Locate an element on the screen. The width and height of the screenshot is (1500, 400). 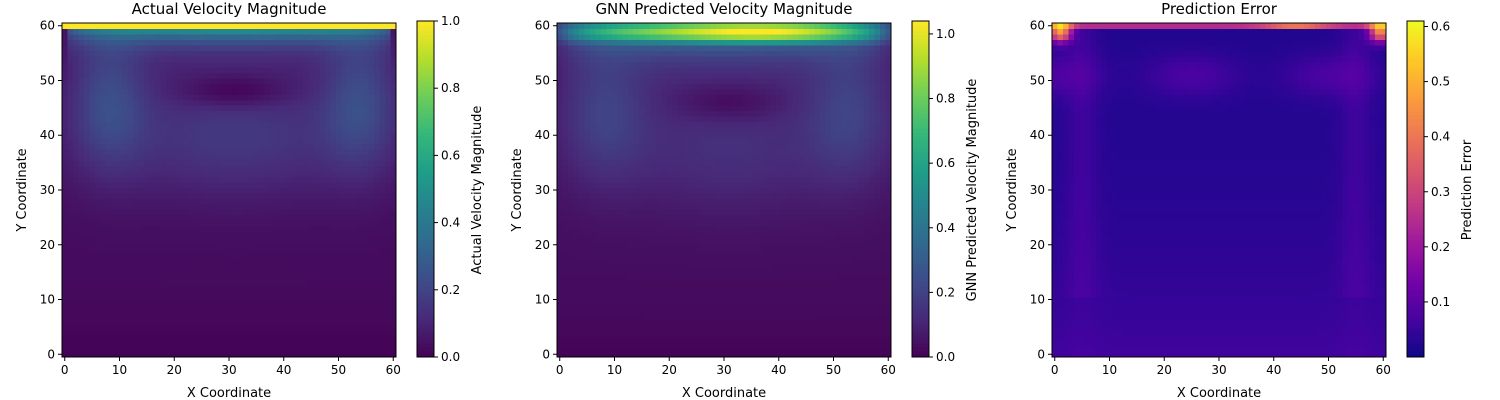
y-tick-label: 20 is located at coordinates (47, 245).